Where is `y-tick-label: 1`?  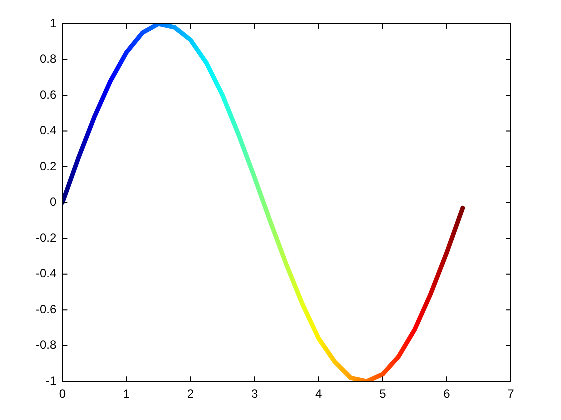
y-tick-label: 1 is located at coordinates (53, 23).